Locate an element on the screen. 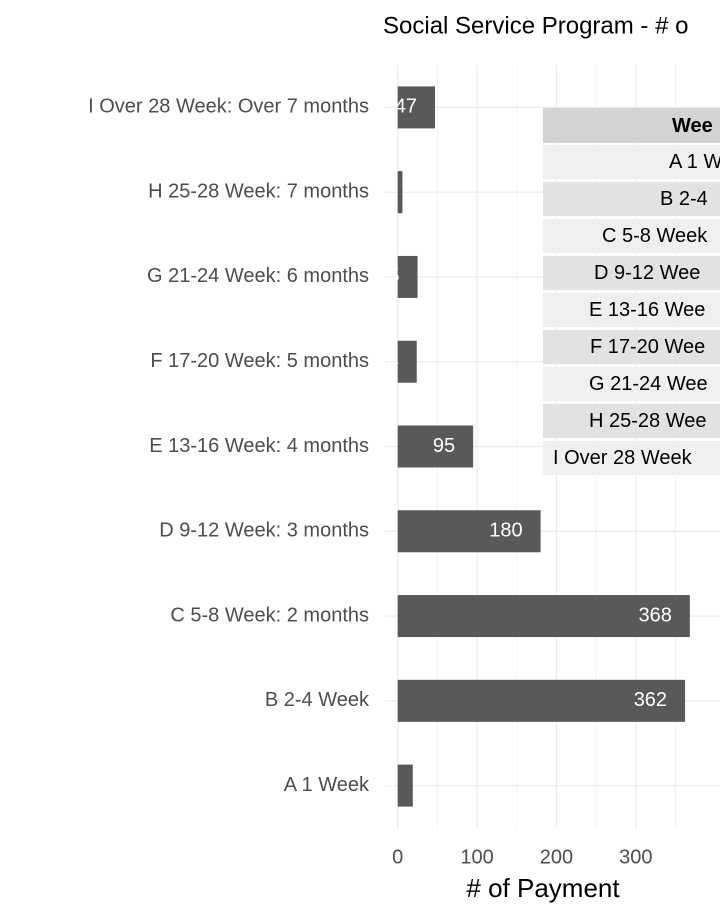 This screenshot has height=921, width=720. table-cell: E 13-16 Wee is located at coordinates (647, 310).